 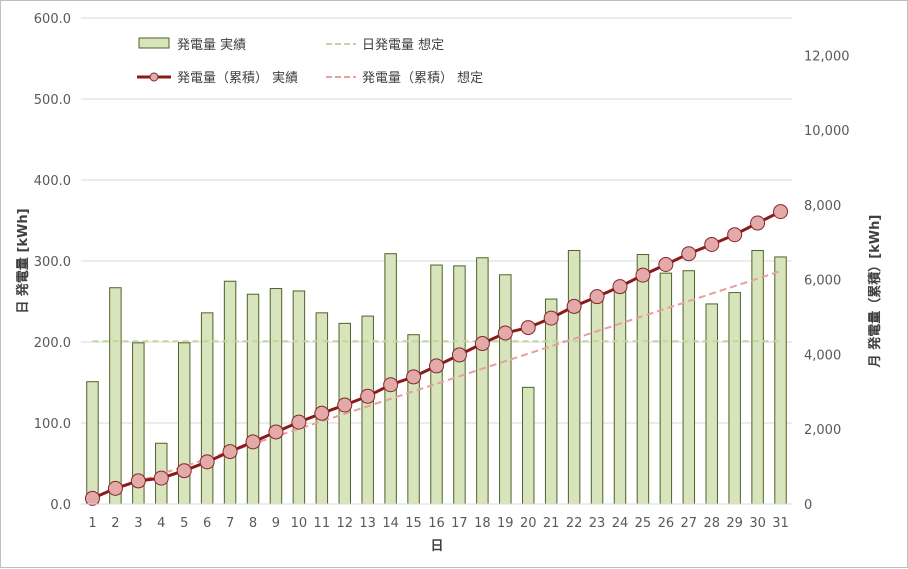 I want to click on y-tick-label-left: 400.0, so click(x=52, y=181).